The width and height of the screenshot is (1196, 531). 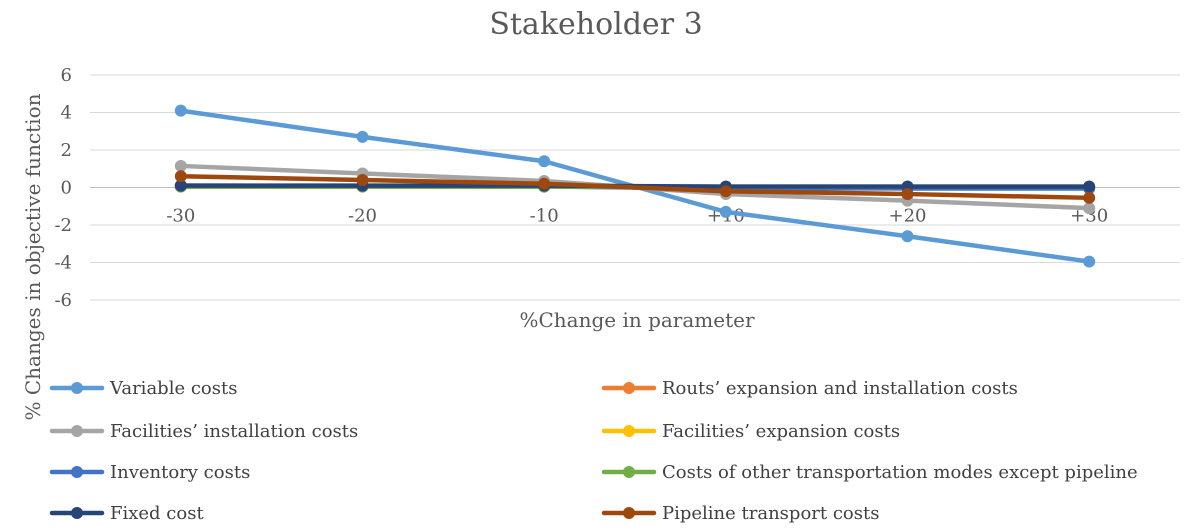 I want to click on series-line, so click(x=635, y=187).